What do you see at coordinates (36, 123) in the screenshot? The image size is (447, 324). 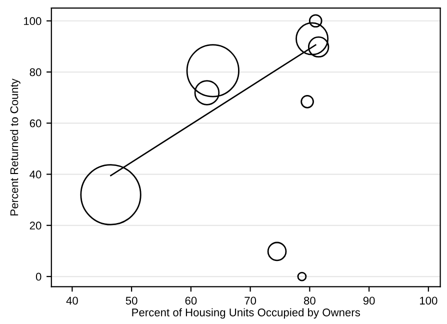 I see `y-tick-label: 60` at bounding box center [36, 123].